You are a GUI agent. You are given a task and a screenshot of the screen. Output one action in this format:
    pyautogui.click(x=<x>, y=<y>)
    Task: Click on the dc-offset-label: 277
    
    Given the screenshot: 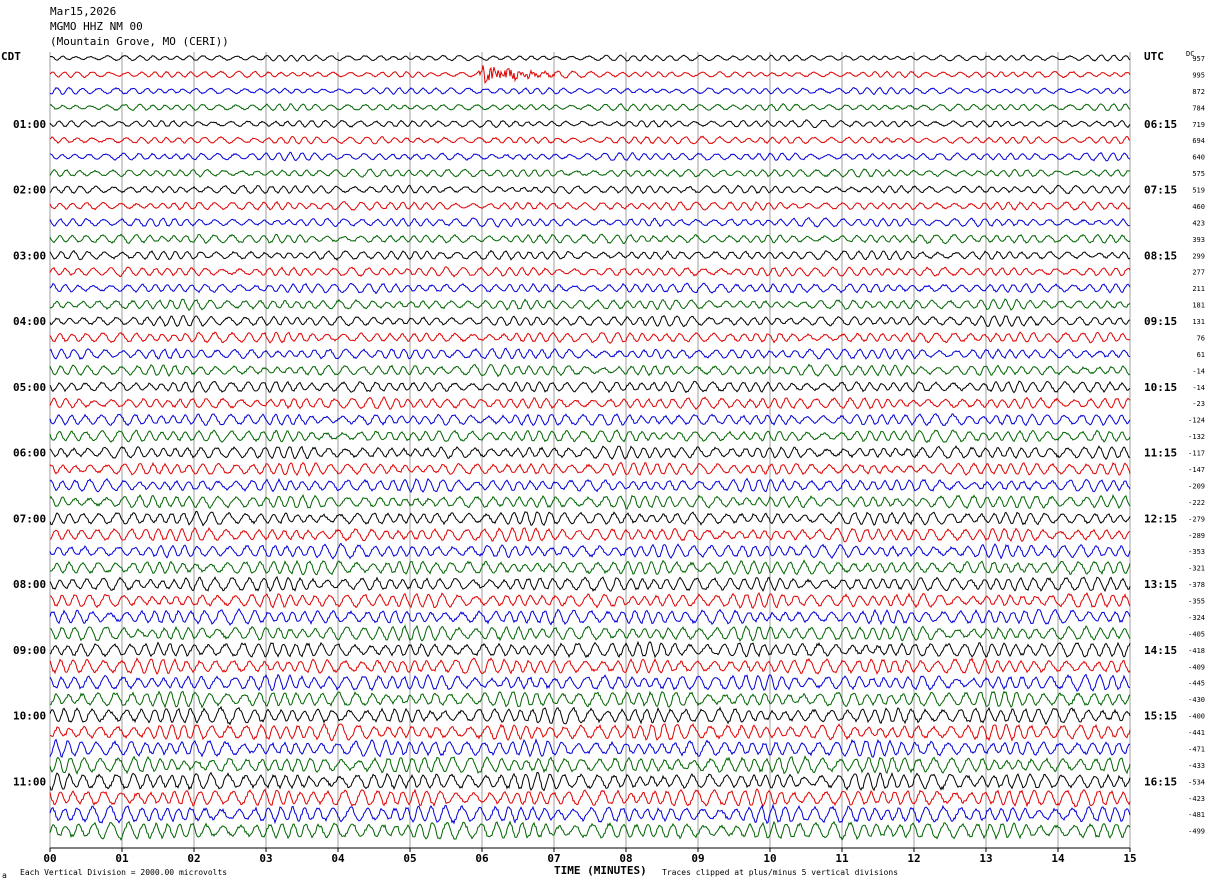 What is the action you would take?
    pyautogui.click(x=1198, y=273)
    